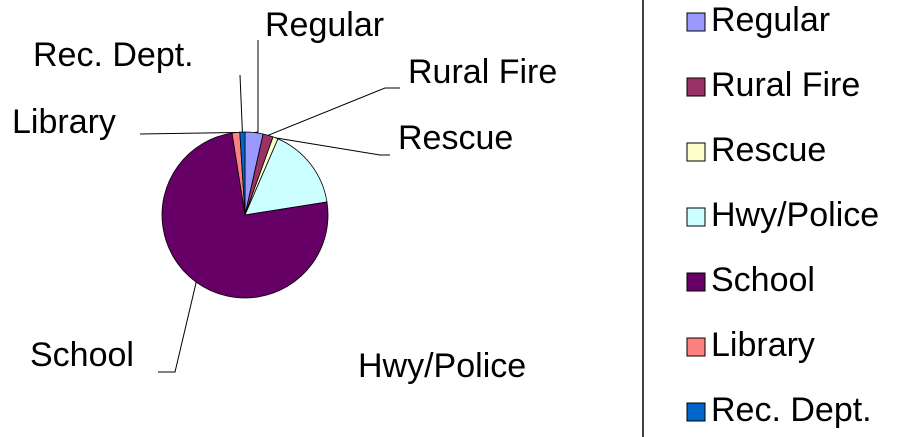 This screenshot has height=437, width=924. I want to click on legend-label: Rec. Dept., so click(791, 410).